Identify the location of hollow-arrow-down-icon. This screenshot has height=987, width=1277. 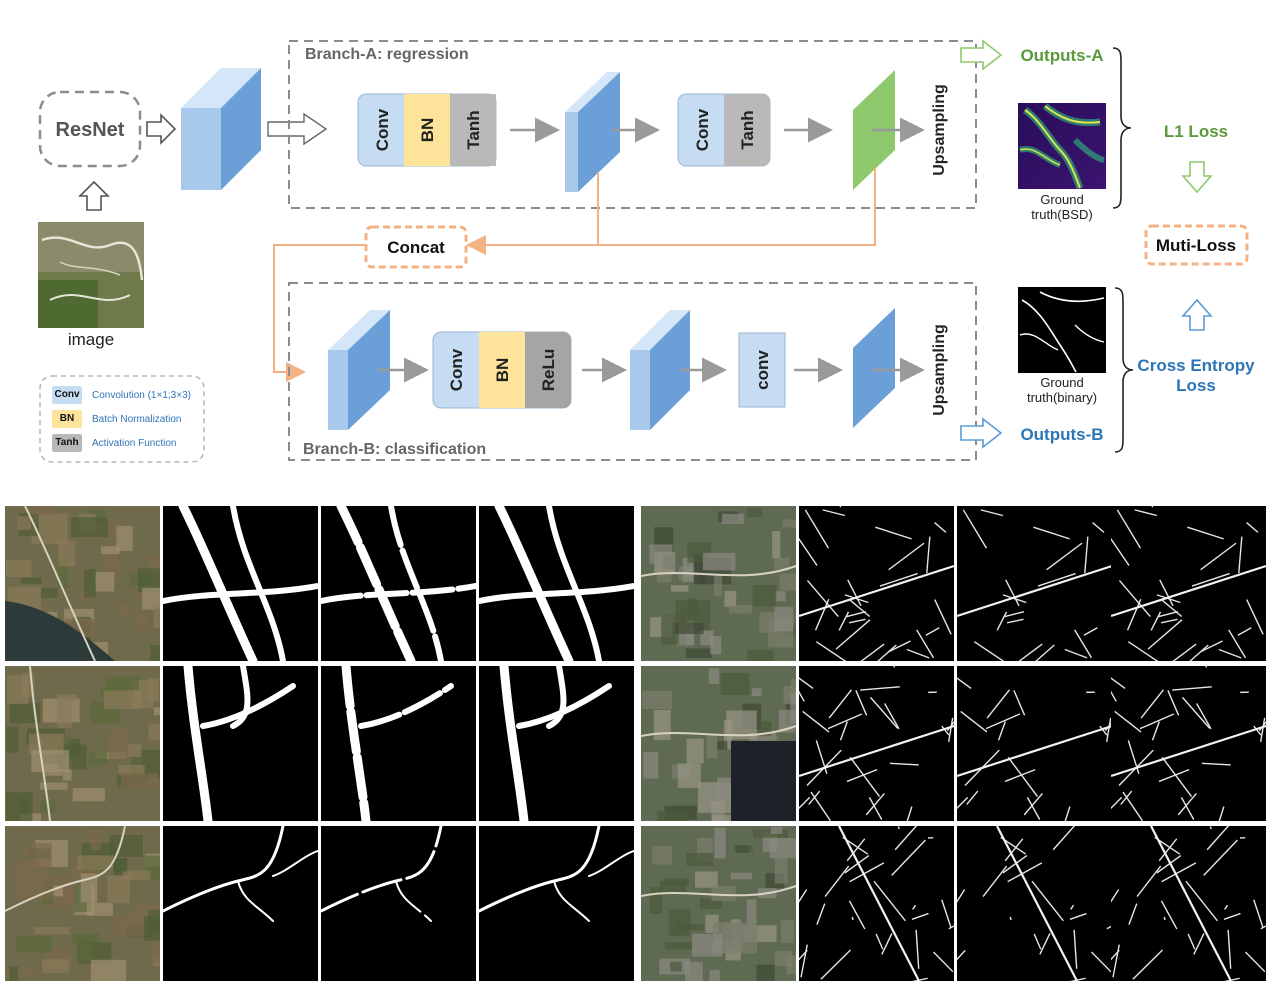
(1197, 177).